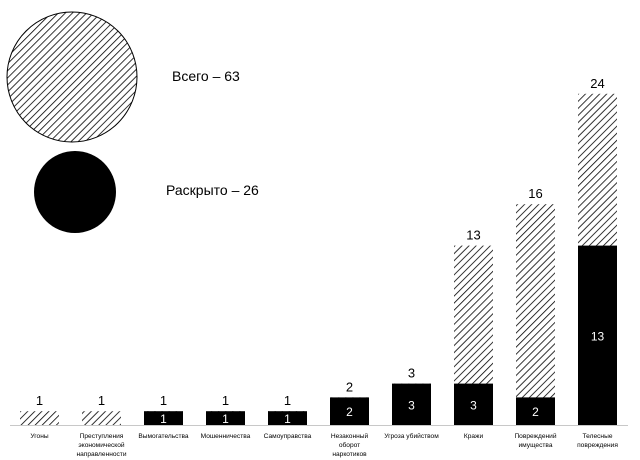 The image size is (640, 460). Describe the element at coordinates (72, 77) in the screenshot. I see `legend-total-marker` at that location.